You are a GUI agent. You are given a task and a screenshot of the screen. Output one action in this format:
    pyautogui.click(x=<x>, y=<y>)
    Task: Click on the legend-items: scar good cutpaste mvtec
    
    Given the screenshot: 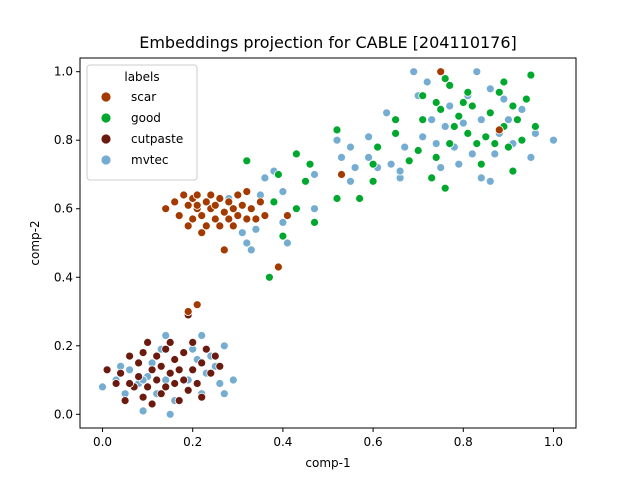 What is the action you would take?
    pyautogui.click(x=141, y=128)
    